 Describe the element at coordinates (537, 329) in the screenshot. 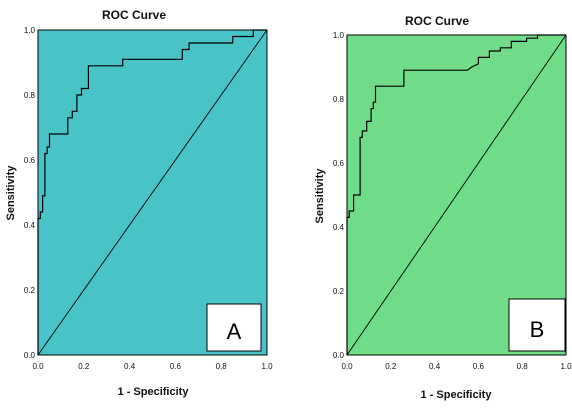

I see `panel-label: B` at that location.